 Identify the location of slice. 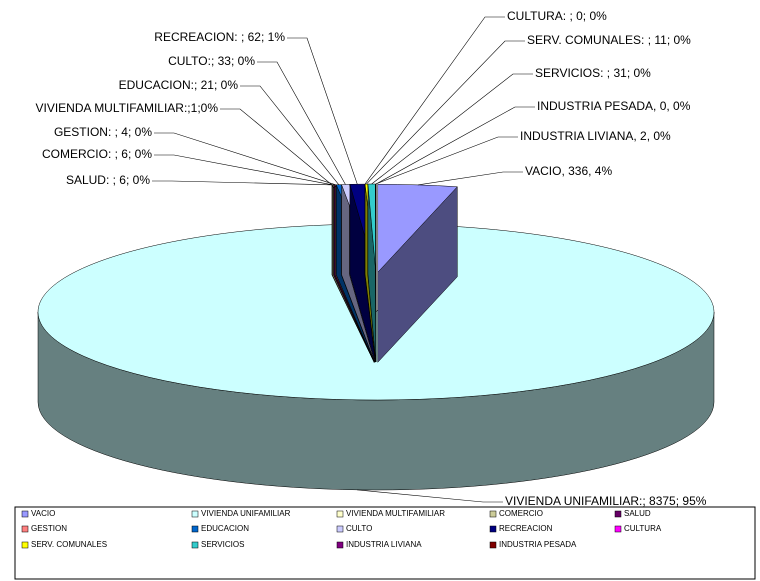
(417, 228).